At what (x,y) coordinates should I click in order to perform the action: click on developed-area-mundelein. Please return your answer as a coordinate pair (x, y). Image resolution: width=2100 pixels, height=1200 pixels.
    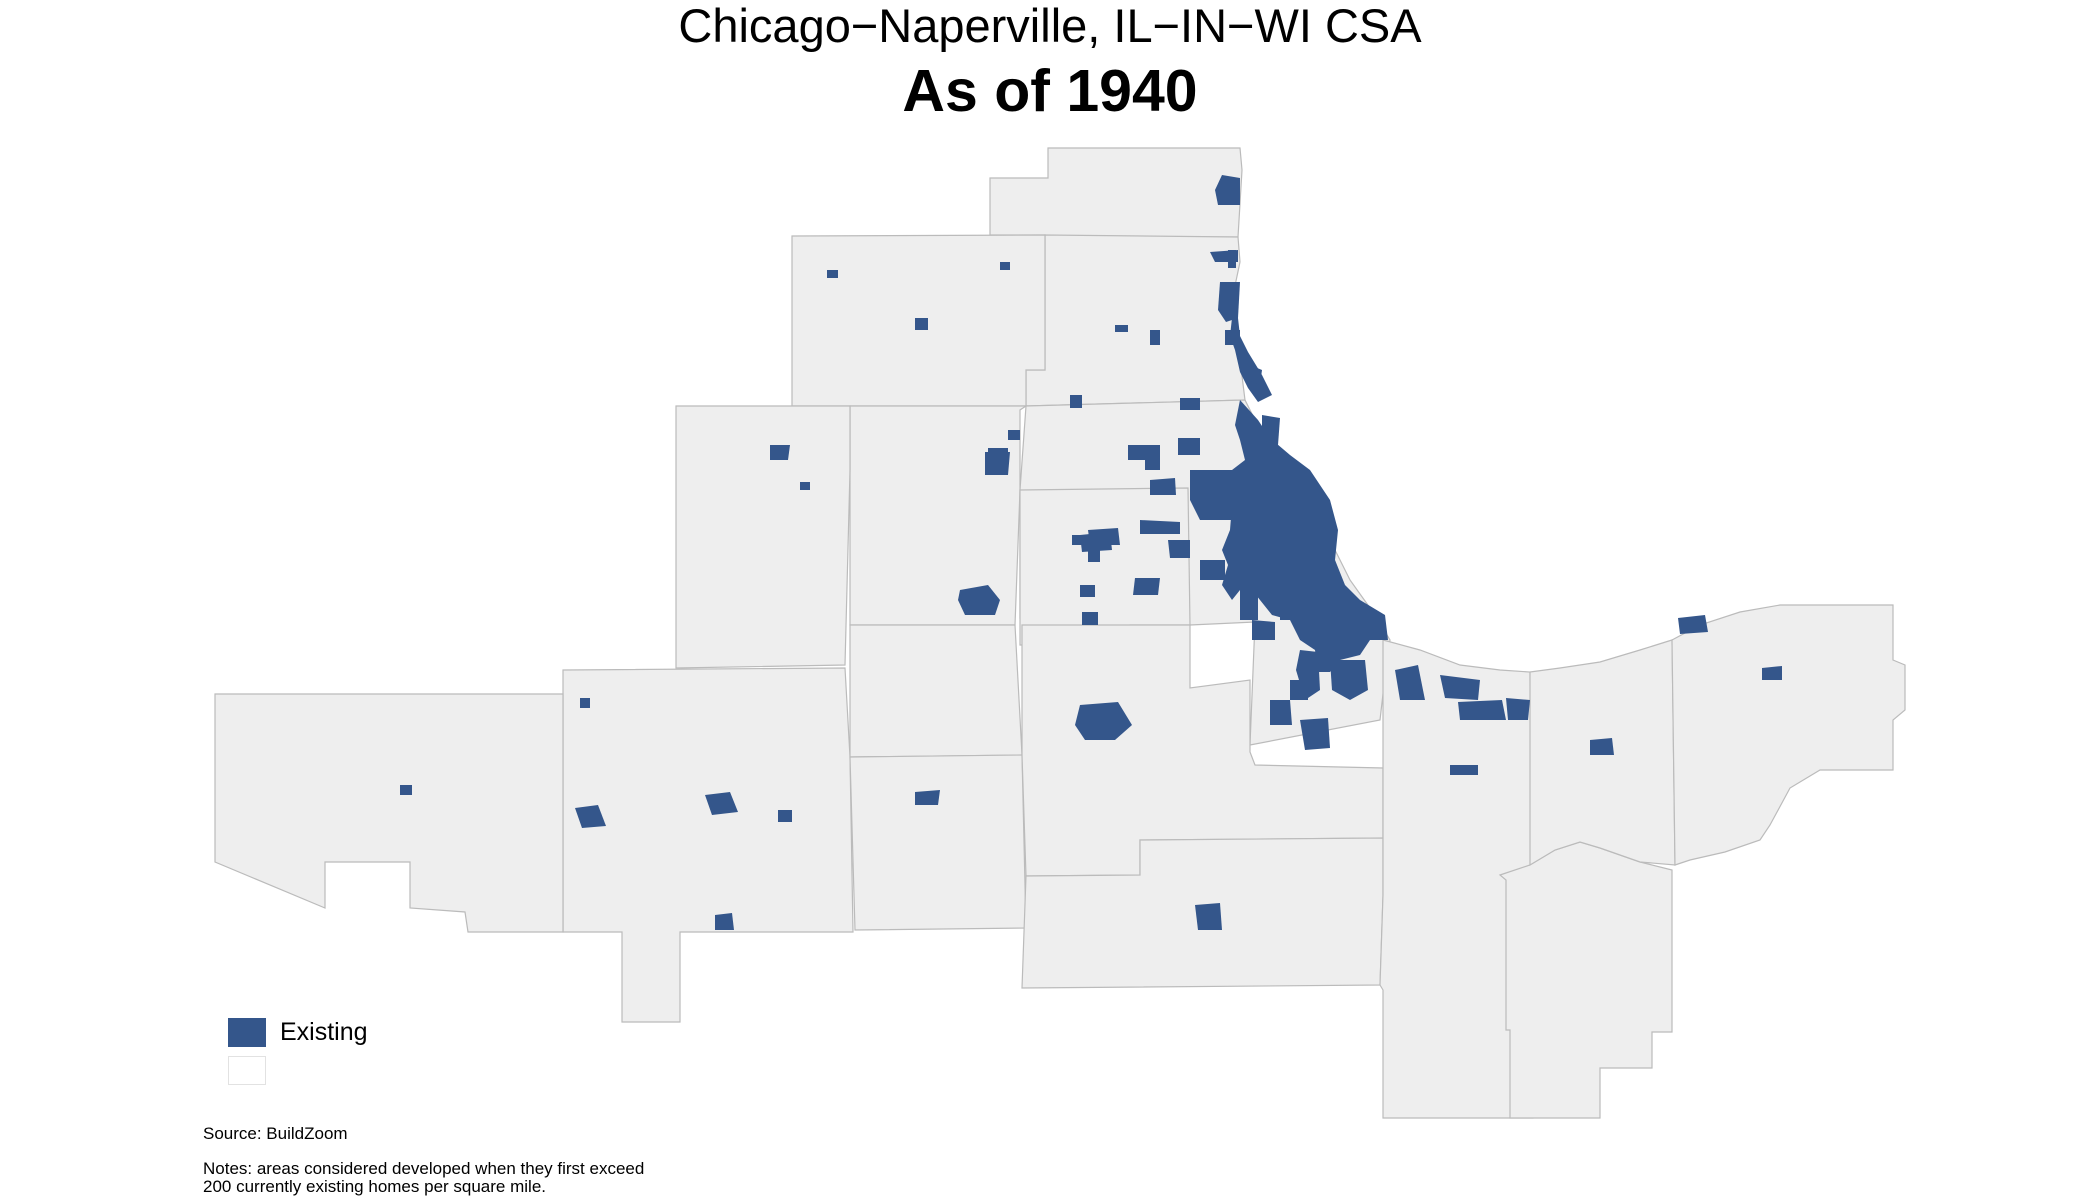
    Looking at the image, I should click on (1190, 404).